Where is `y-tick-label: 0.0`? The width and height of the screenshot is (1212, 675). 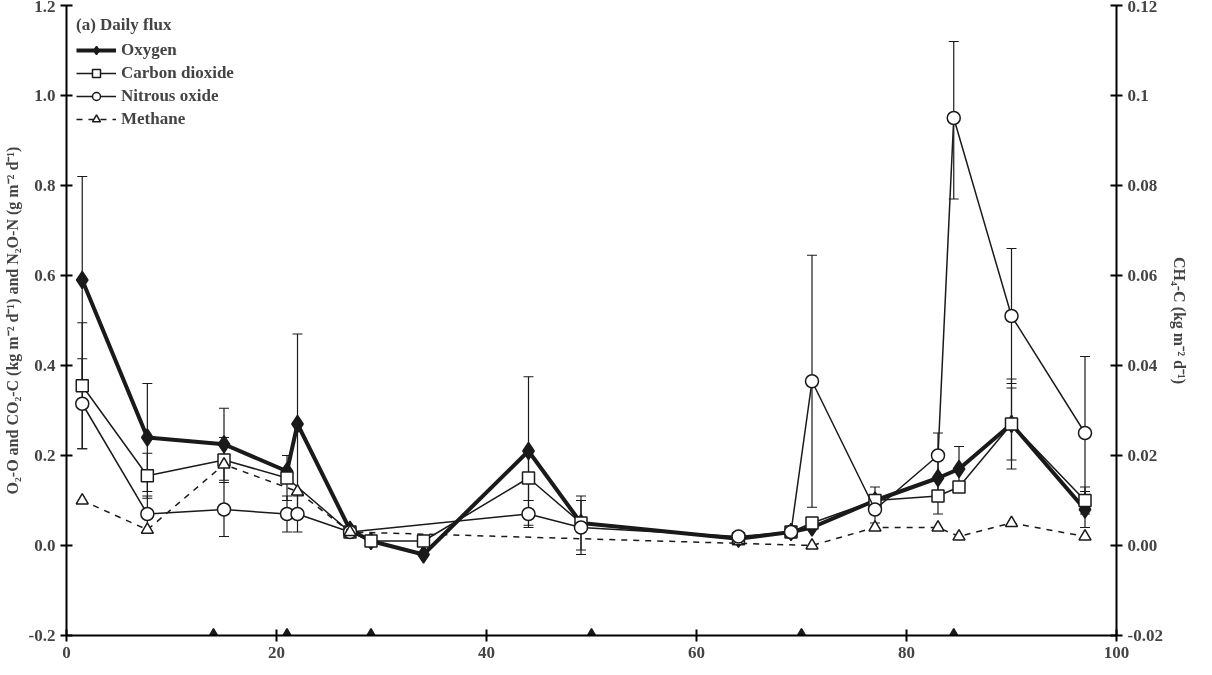
y-tick-label: 0.0 is located at coordinates (45, 545).